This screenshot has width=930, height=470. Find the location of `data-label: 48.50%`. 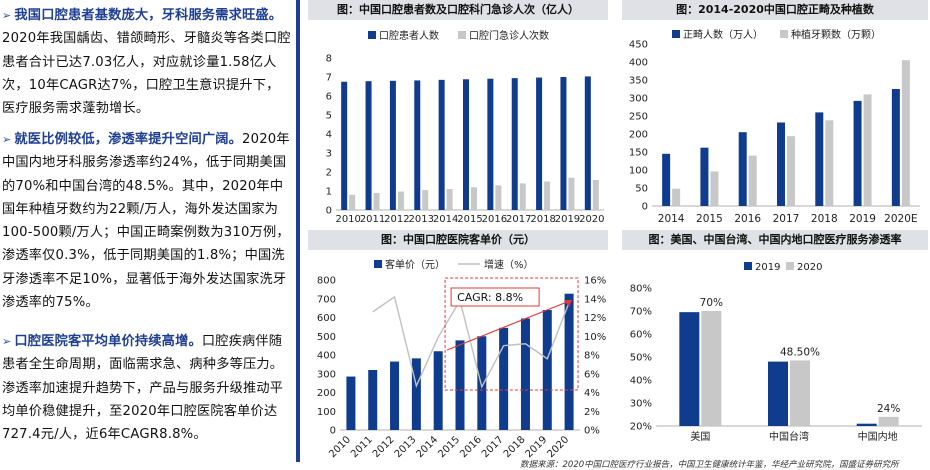

data-label: 48.50% is located at coordinates (800, 352).